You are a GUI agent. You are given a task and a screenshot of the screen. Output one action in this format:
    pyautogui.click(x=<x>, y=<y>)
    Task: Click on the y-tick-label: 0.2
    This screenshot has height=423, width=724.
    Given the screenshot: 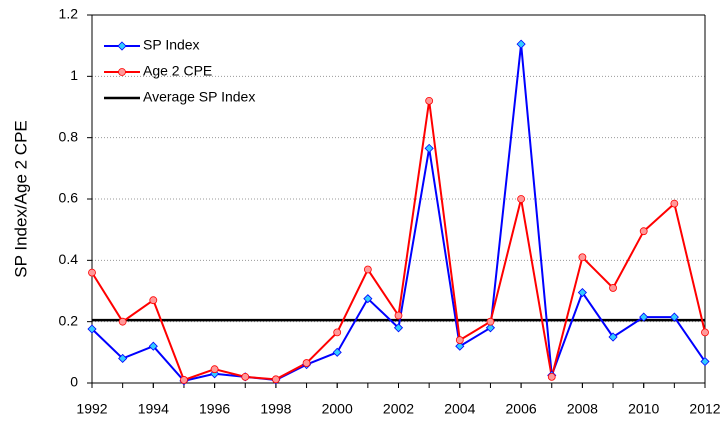 What is the action you would take?
    pyautogui.click(x=69, y=320)
    